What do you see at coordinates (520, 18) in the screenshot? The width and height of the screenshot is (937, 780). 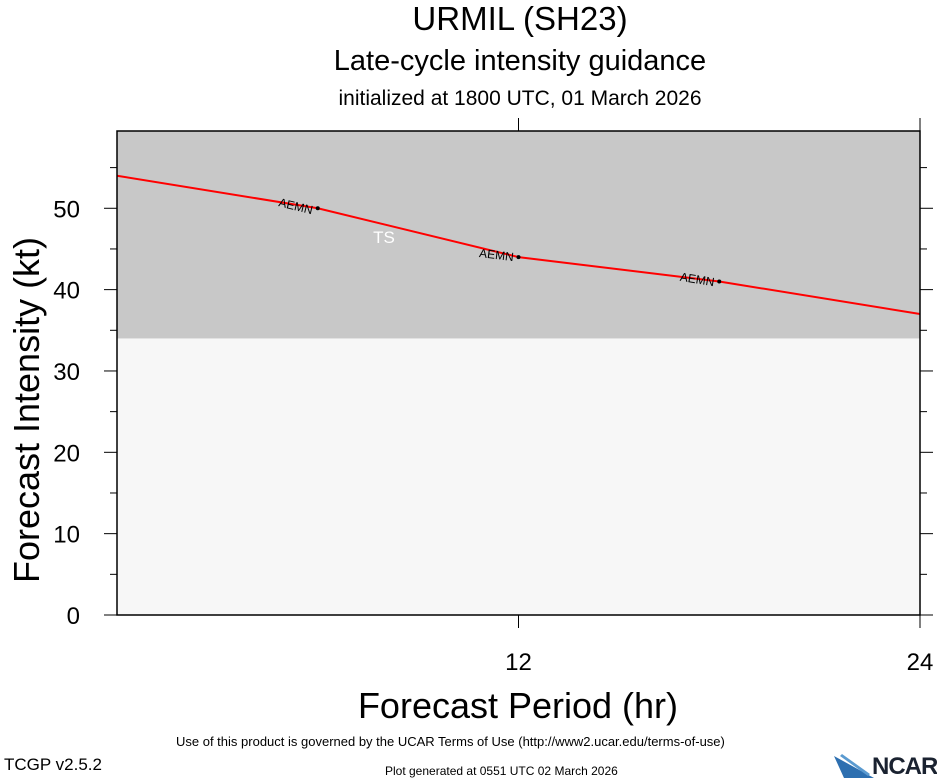 I see `chart-title: URMIL (SH23)` at bounding box center [520, 18].